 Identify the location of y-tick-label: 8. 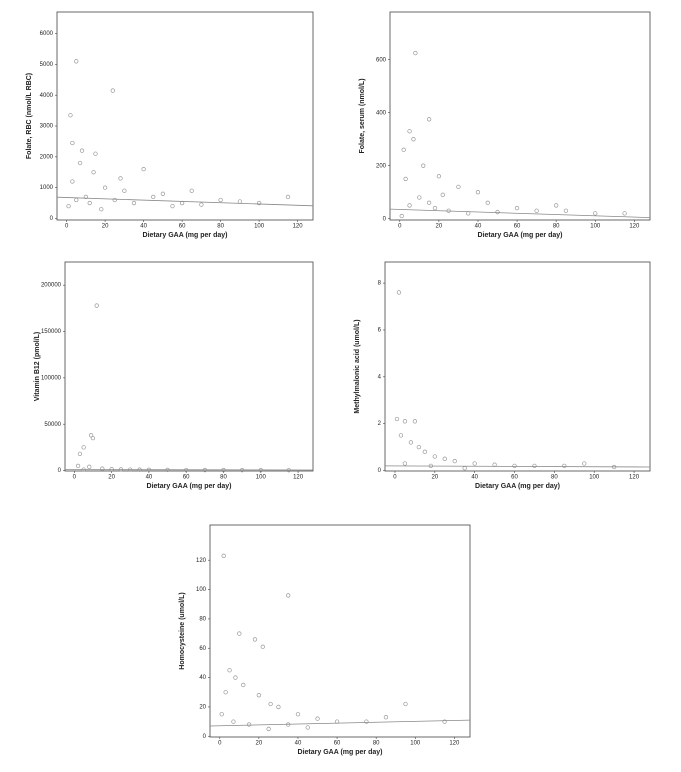
(380, 284).